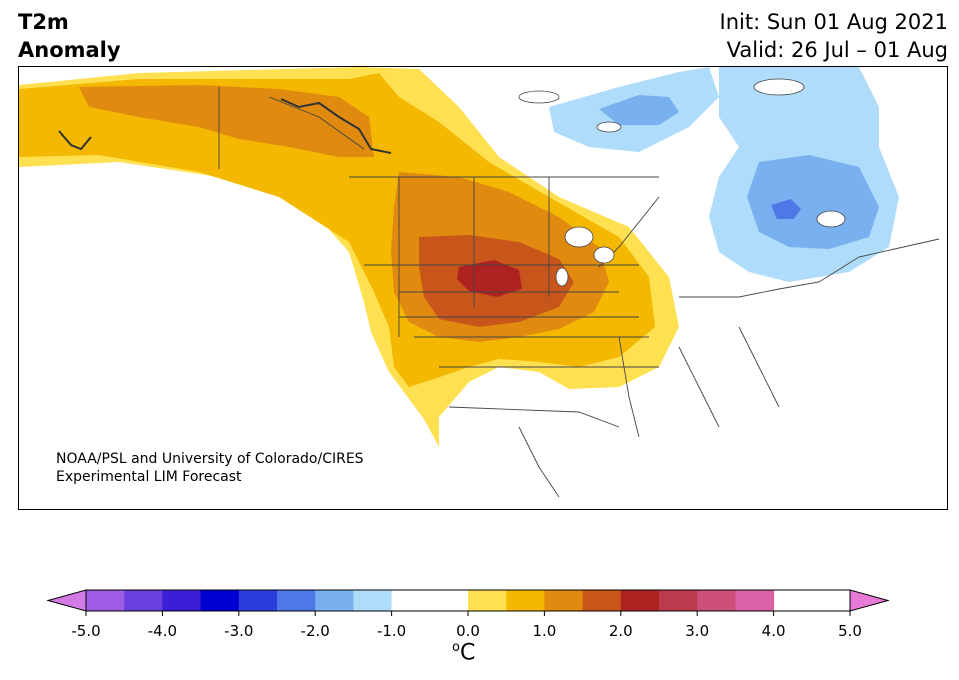 The width and height of the screenshot is (959, 680). What do you see at coordinates (43, 22) in the screenshot?
I see `title-variable: T2m` at bounding box center [43, 22].